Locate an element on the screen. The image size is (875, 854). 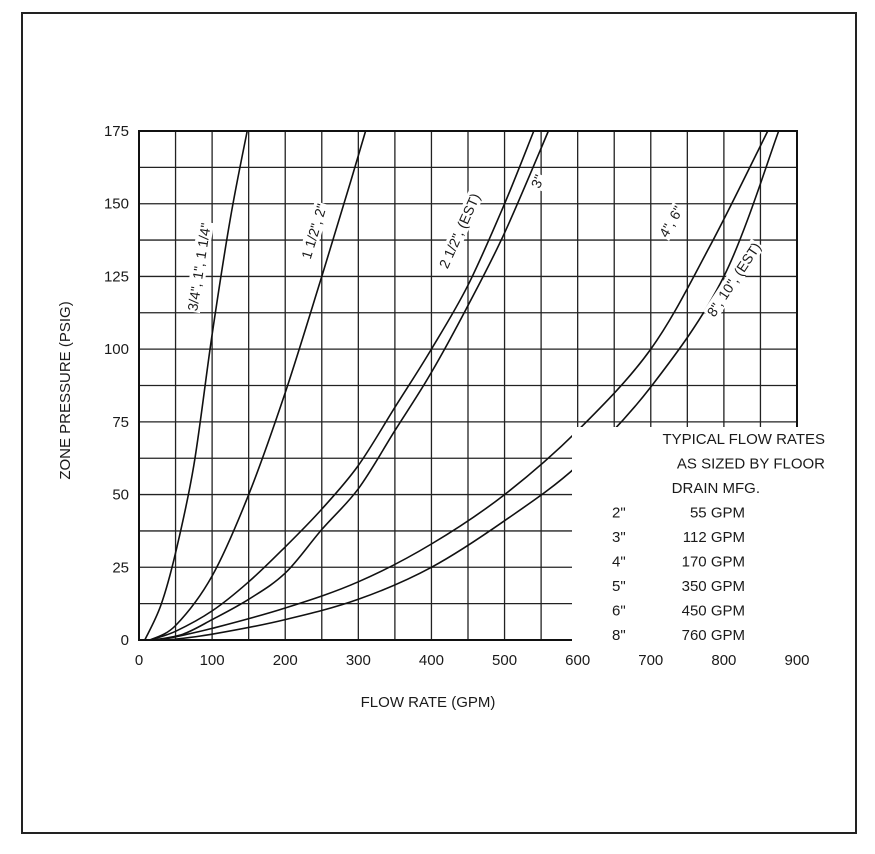
x-tick-label: 900 is located at coordinates (796, 660).